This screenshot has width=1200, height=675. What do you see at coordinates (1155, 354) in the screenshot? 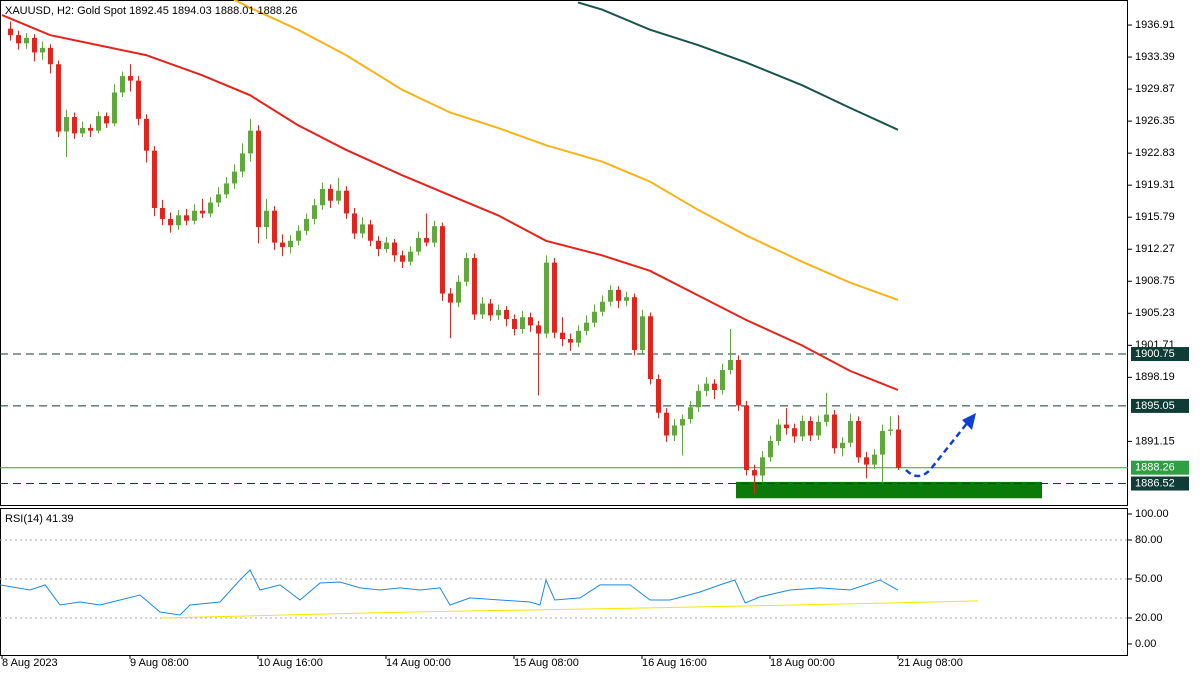
I see `level-label: 1900.75` at bounding box center [1155, 354].